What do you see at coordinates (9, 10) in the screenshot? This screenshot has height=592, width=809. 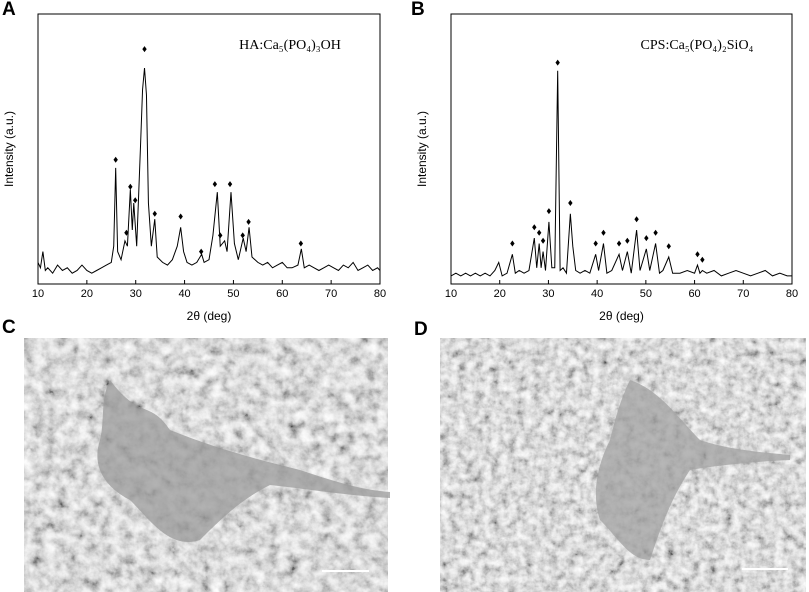 I see `panel-label: A` at bounding box center [9, 10].